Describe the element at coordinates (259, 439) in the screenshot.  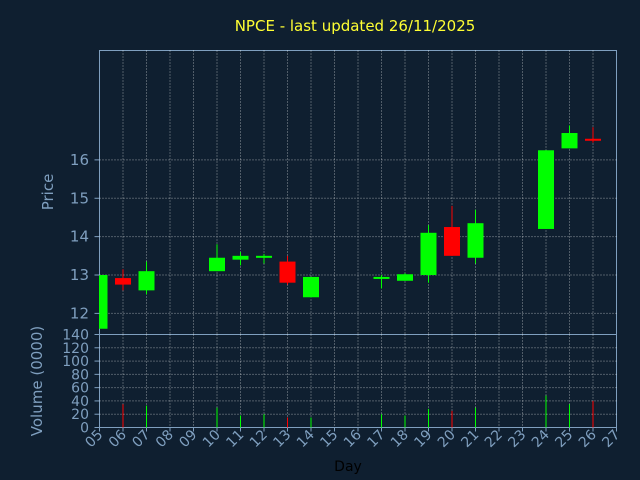
I see `day-tick-label: 12` at that location.